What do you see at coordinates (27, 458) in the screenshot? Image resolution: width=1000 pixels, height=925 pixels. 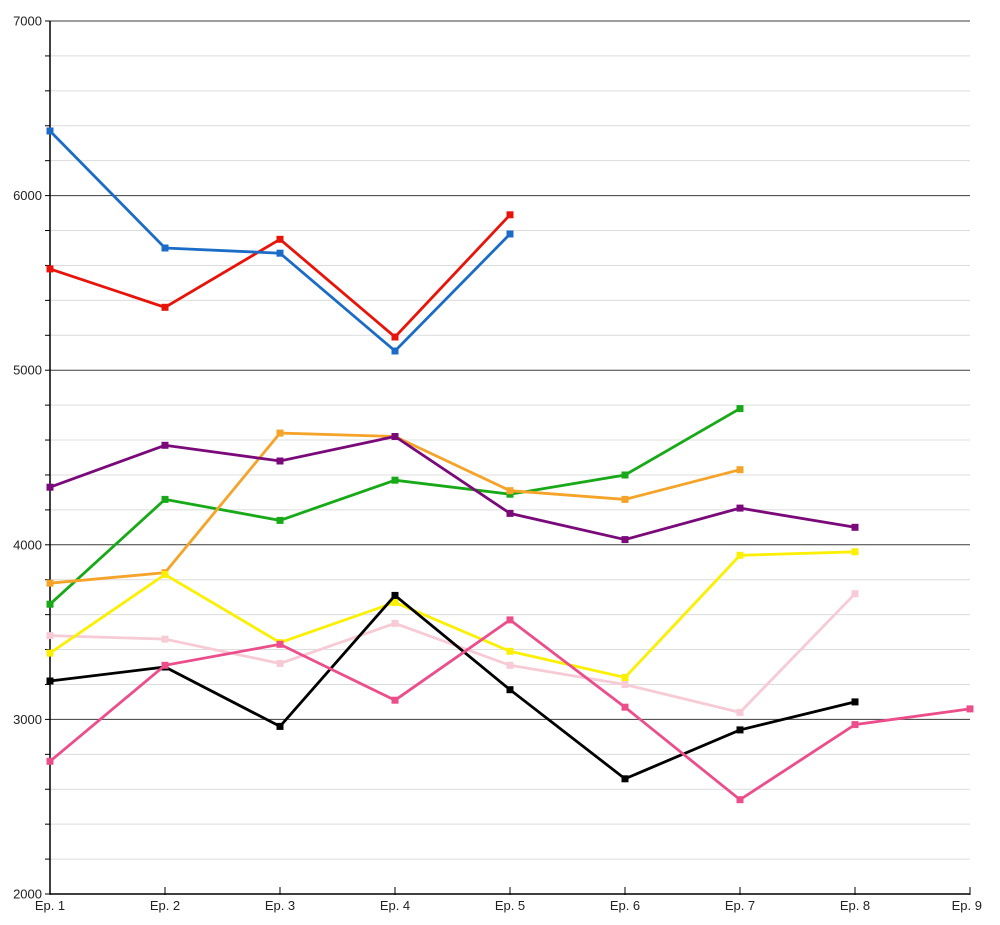 I see `y-axis-labels: 2000 3000 4000 5000 6000 7000` at bounding box center [27, 458].